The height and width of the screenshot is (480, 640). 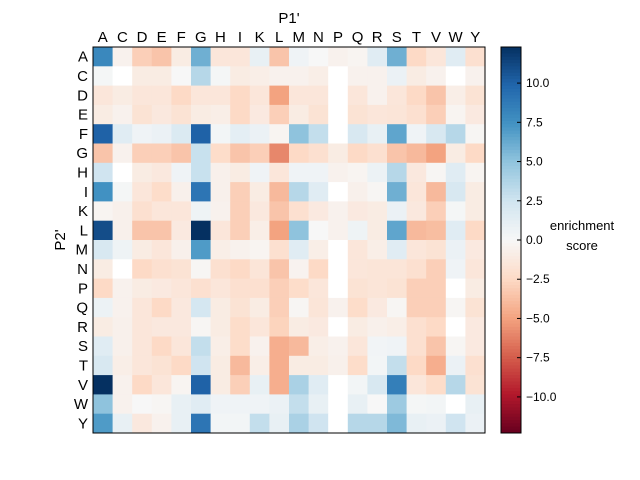 What do you see at coordinates (299, 404) in the screenshot?
I see `heatmap-cell-W-M` at bounding box center [299, 404].